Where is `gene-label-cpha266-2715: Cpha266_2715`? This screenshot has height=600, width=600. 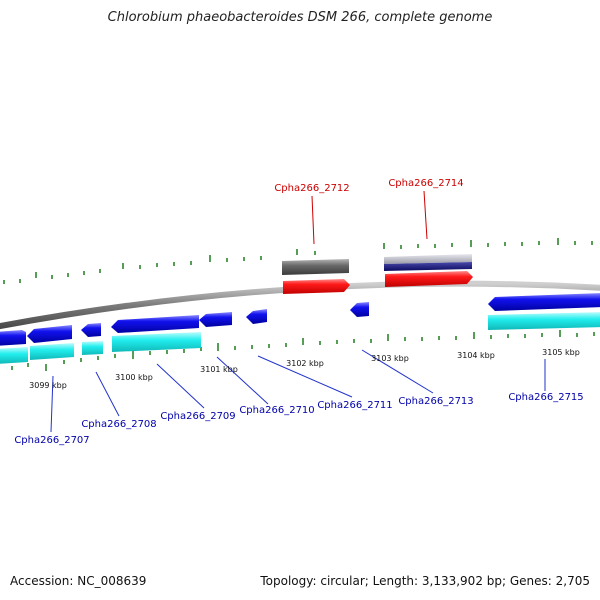 gene-label-cpha266-2715: Cpha266_2715 is located at coordinates (545, 397).